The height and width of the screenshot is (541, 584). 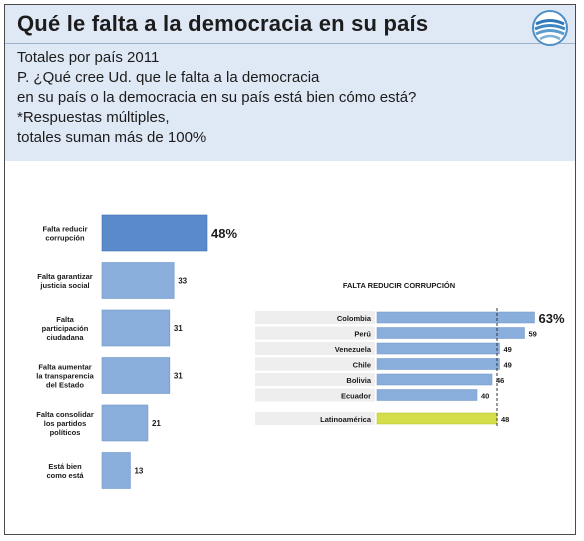 I want to click on left-category-label-2-0: Falta, so click(x=65, y=319).